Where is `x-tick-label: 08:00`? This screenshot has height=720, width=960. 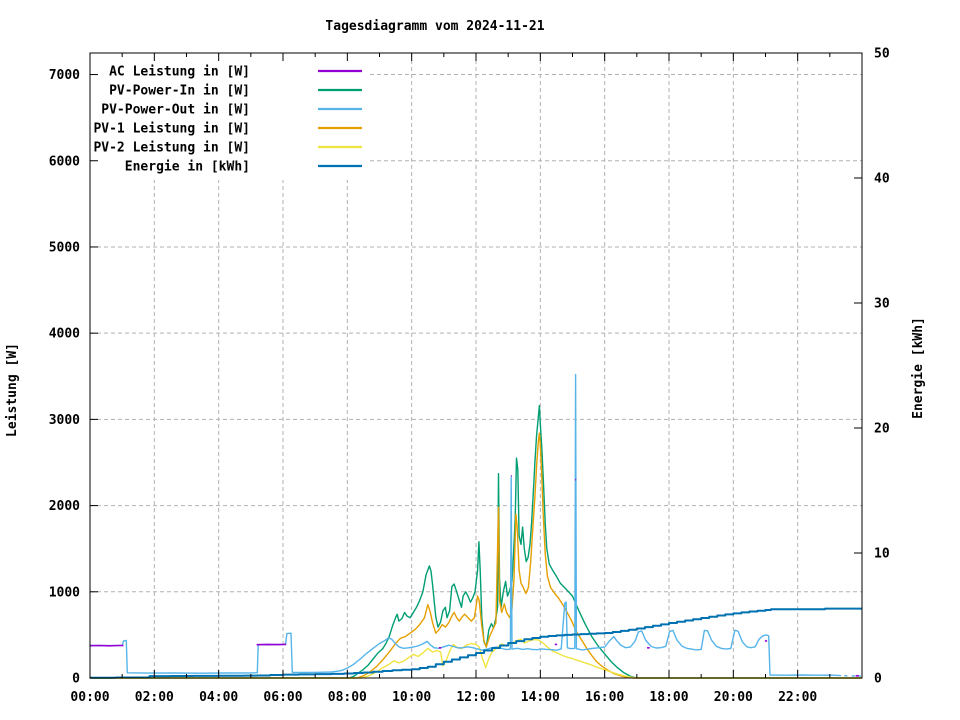
x-tick-label: 08:00 is located at coordinates (347, 697).